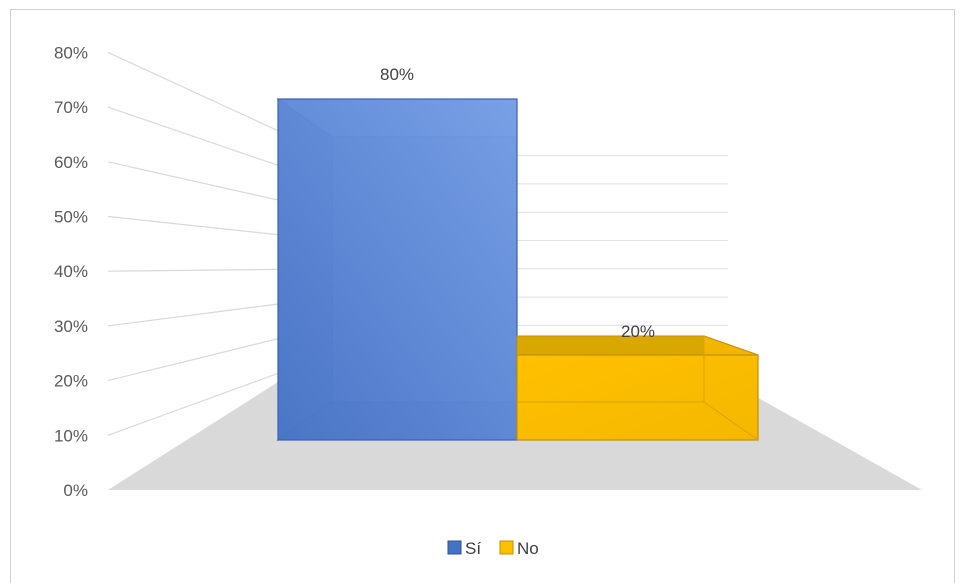  What do you see at coordinates (473, 548) in the screenshot?
I see `legend-label-si: Sí` at bounding box center [473, 548].